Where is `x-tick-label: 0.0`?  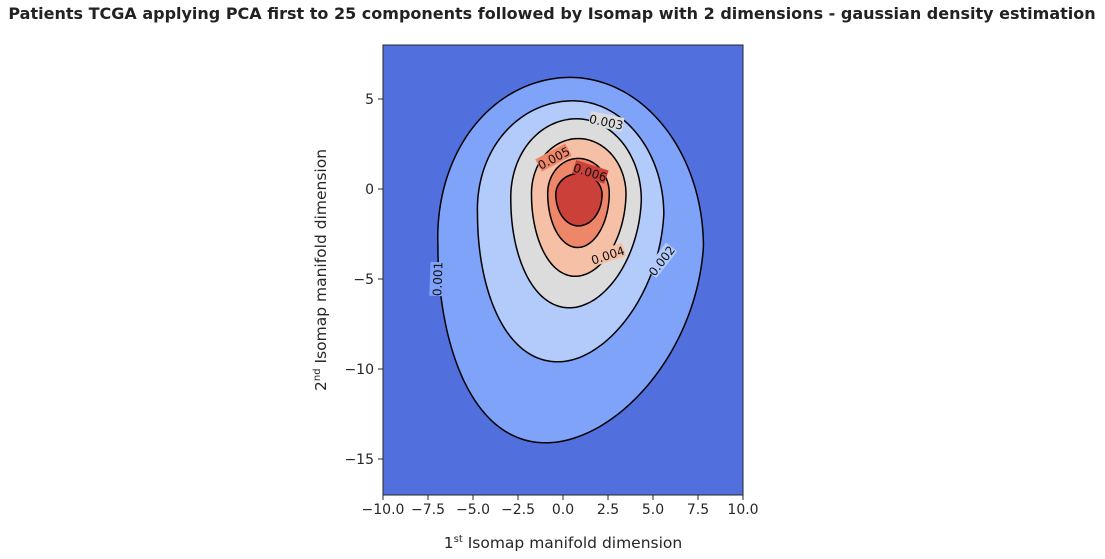 x-tick-label: 0.0 is located at coordinates (563, 510).